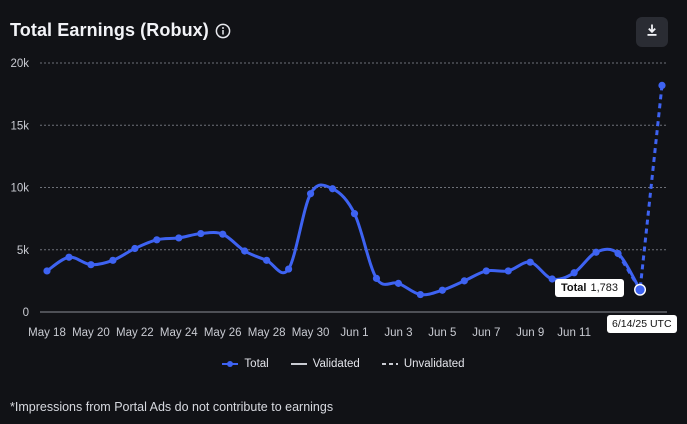  I want to click on legend-label-unvalidated: Unvalidated, so click(434, 364).